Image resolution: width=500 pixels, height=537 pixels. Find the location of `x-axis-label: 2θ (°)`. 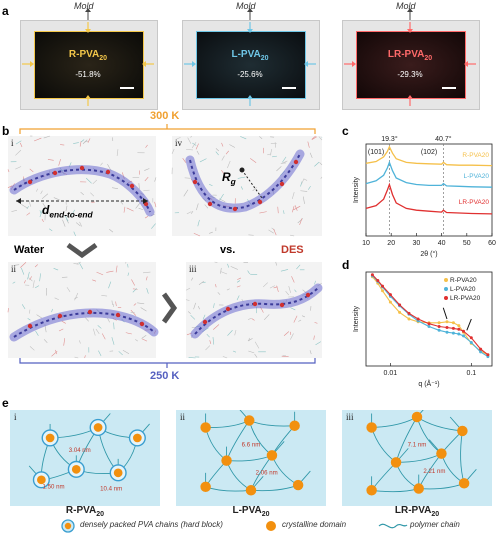

x-axis-label: 2θ (°) is located at coordinates (428, 254).